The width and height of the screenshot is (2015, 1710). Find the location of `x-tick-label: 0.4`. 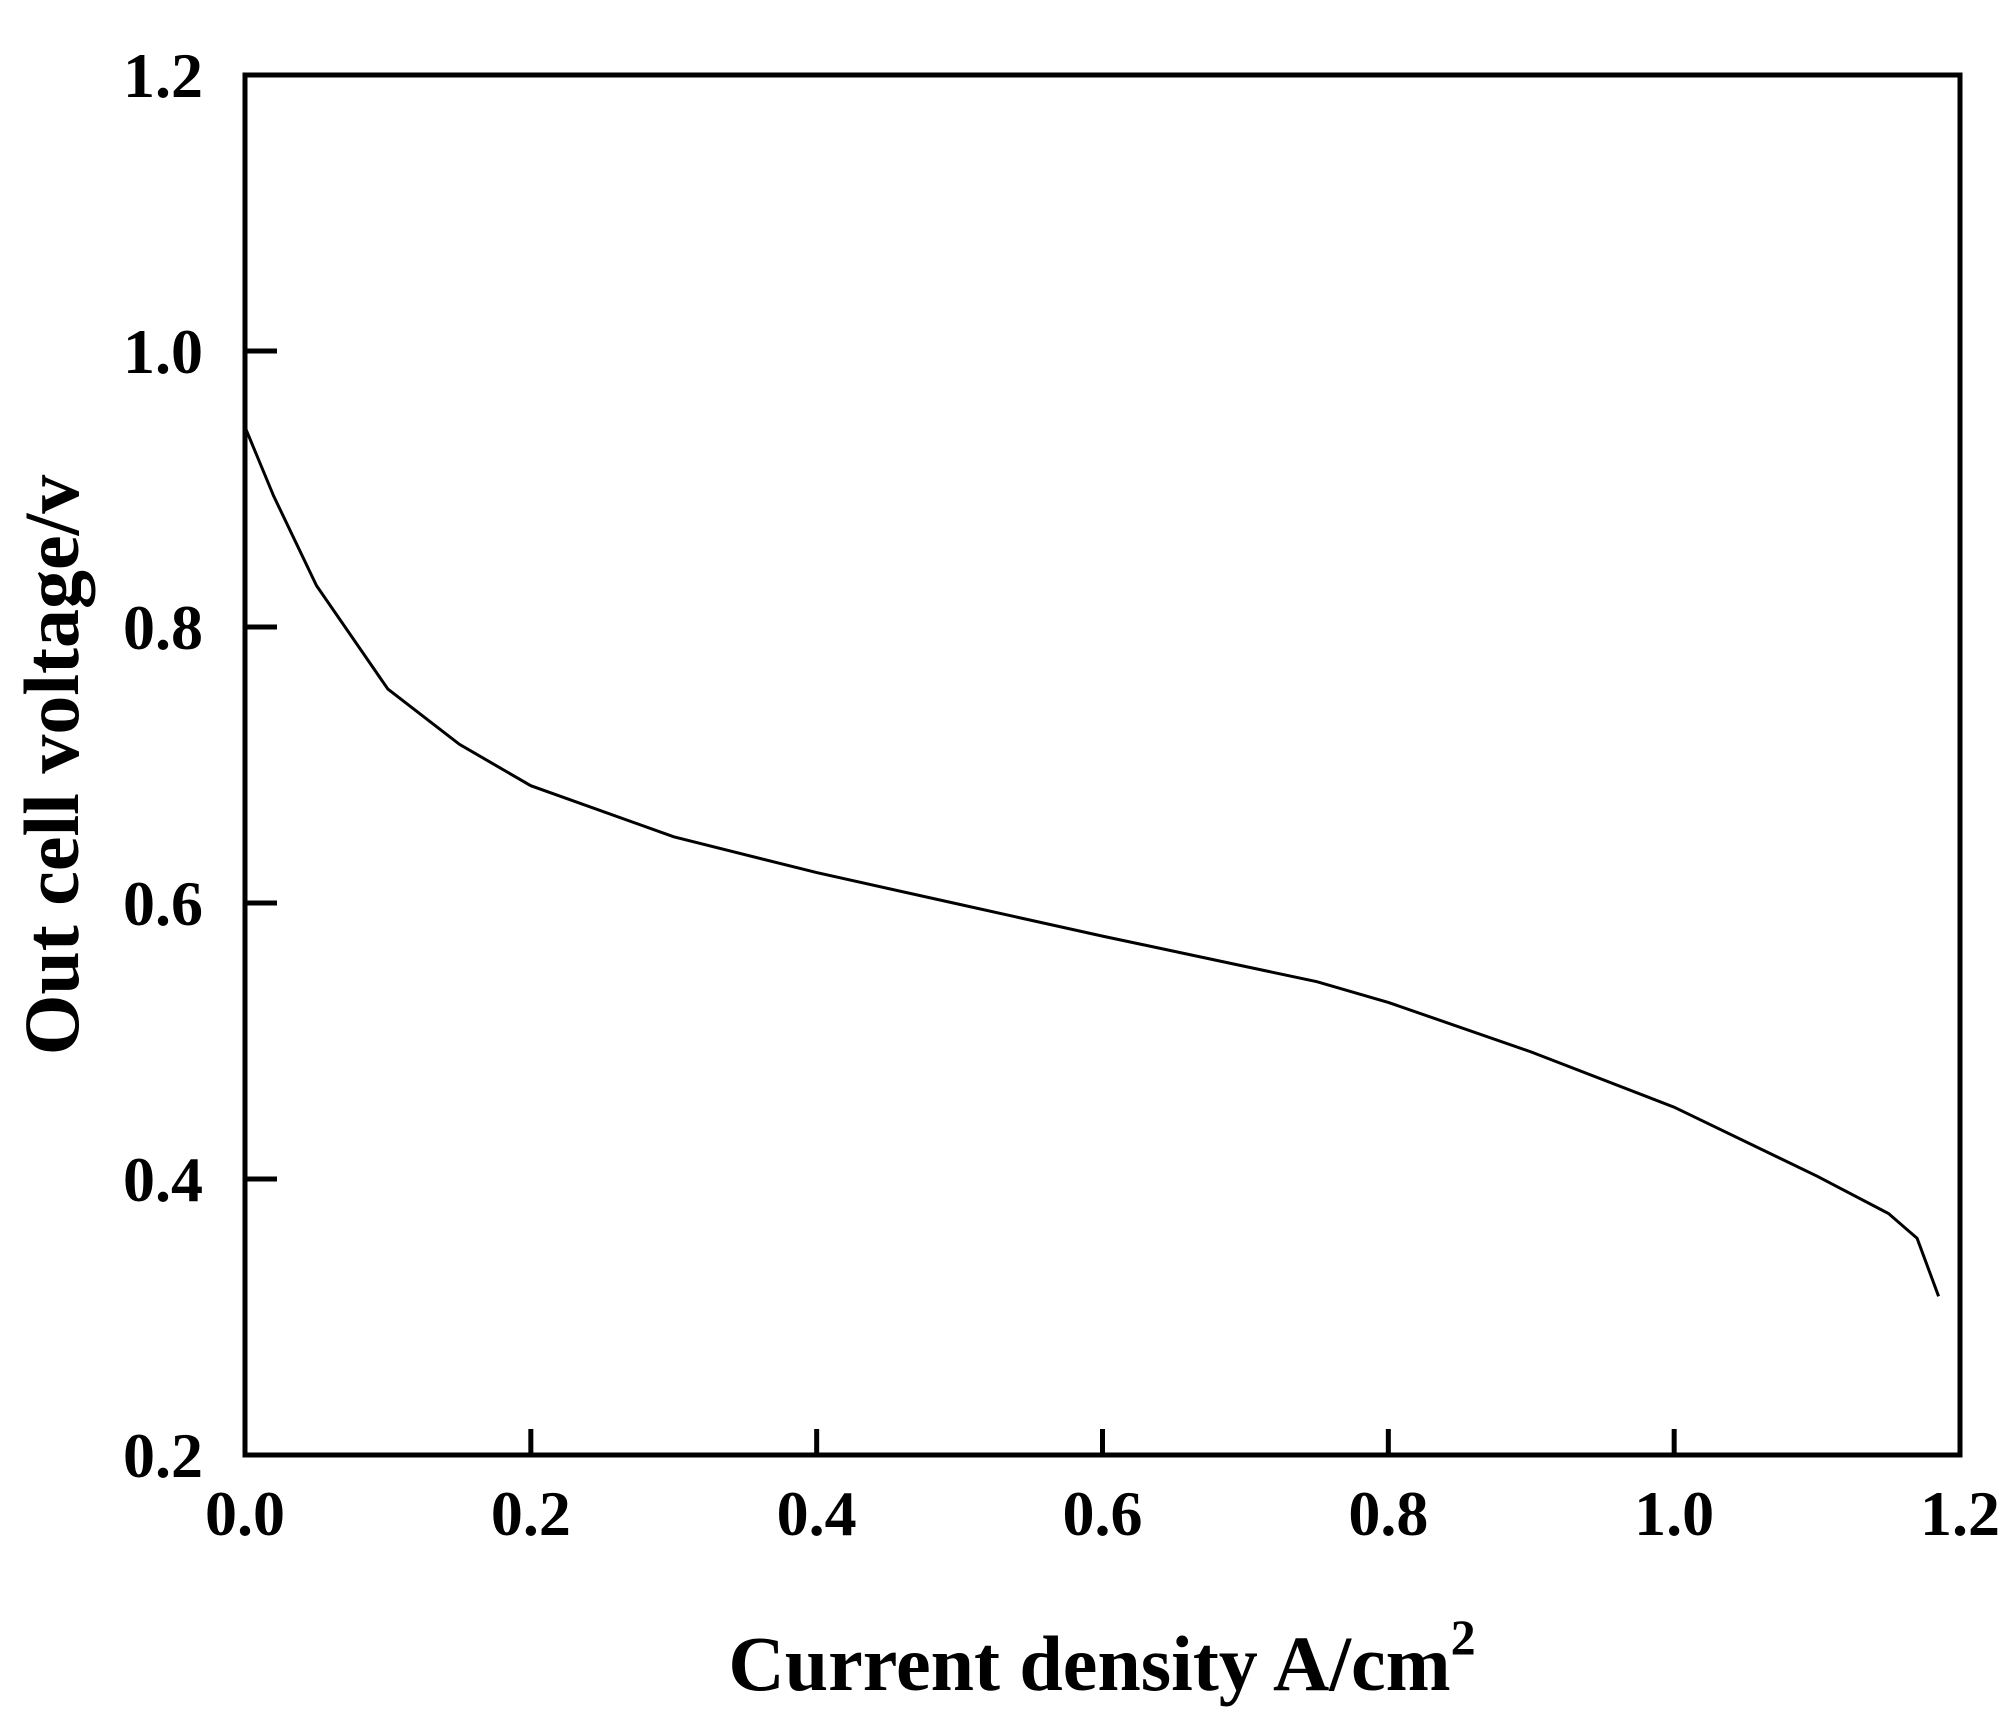

x-tick-label: 0.4 is located at coordinates (817, 1513).